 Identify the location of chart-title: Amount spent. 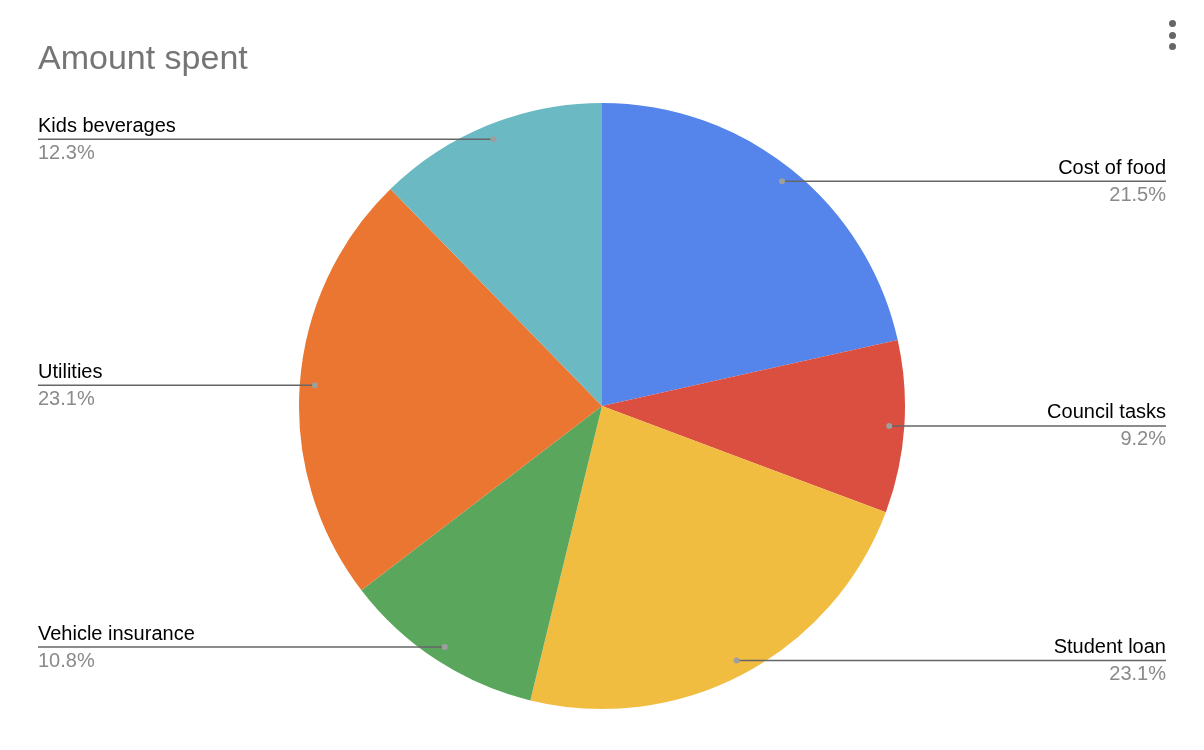
(143, 57).